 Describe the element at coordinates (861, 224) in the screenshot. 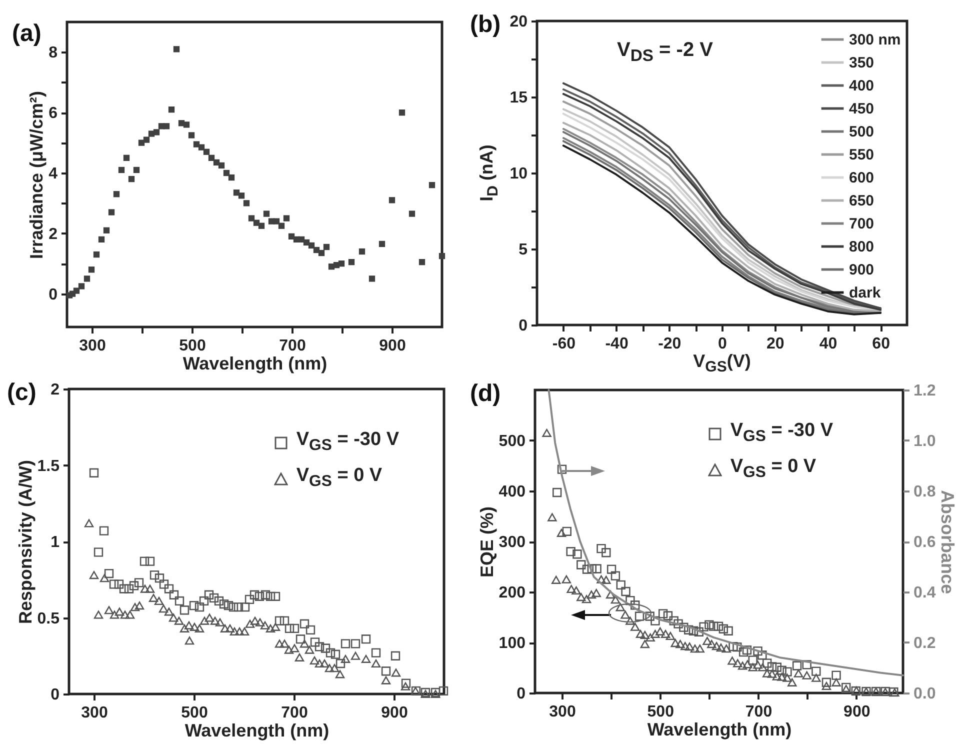

I see `legend-label: 700` at that location.